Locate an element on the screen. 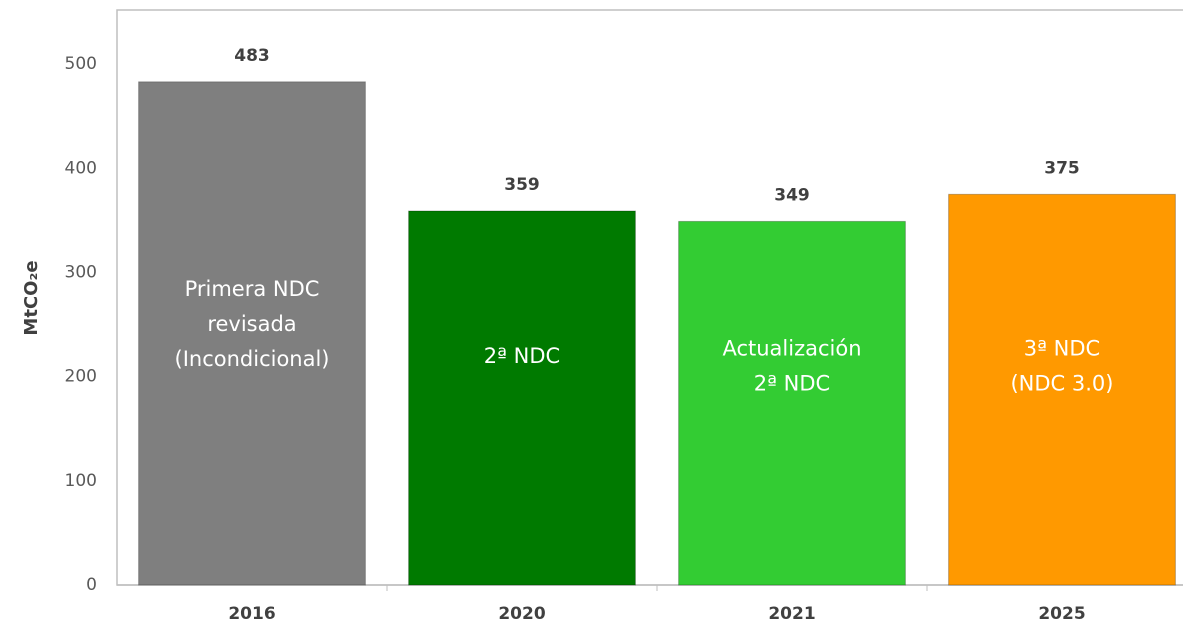 Image resolution: width=1183 pixels, height=623 pixels. y-axis-label: MtCO₂e is located at coordinates (31, 297).